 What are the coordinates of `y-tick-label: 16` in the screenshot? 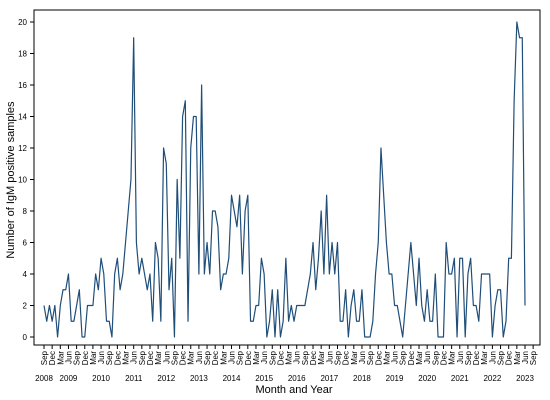 It's located at (22, 85).